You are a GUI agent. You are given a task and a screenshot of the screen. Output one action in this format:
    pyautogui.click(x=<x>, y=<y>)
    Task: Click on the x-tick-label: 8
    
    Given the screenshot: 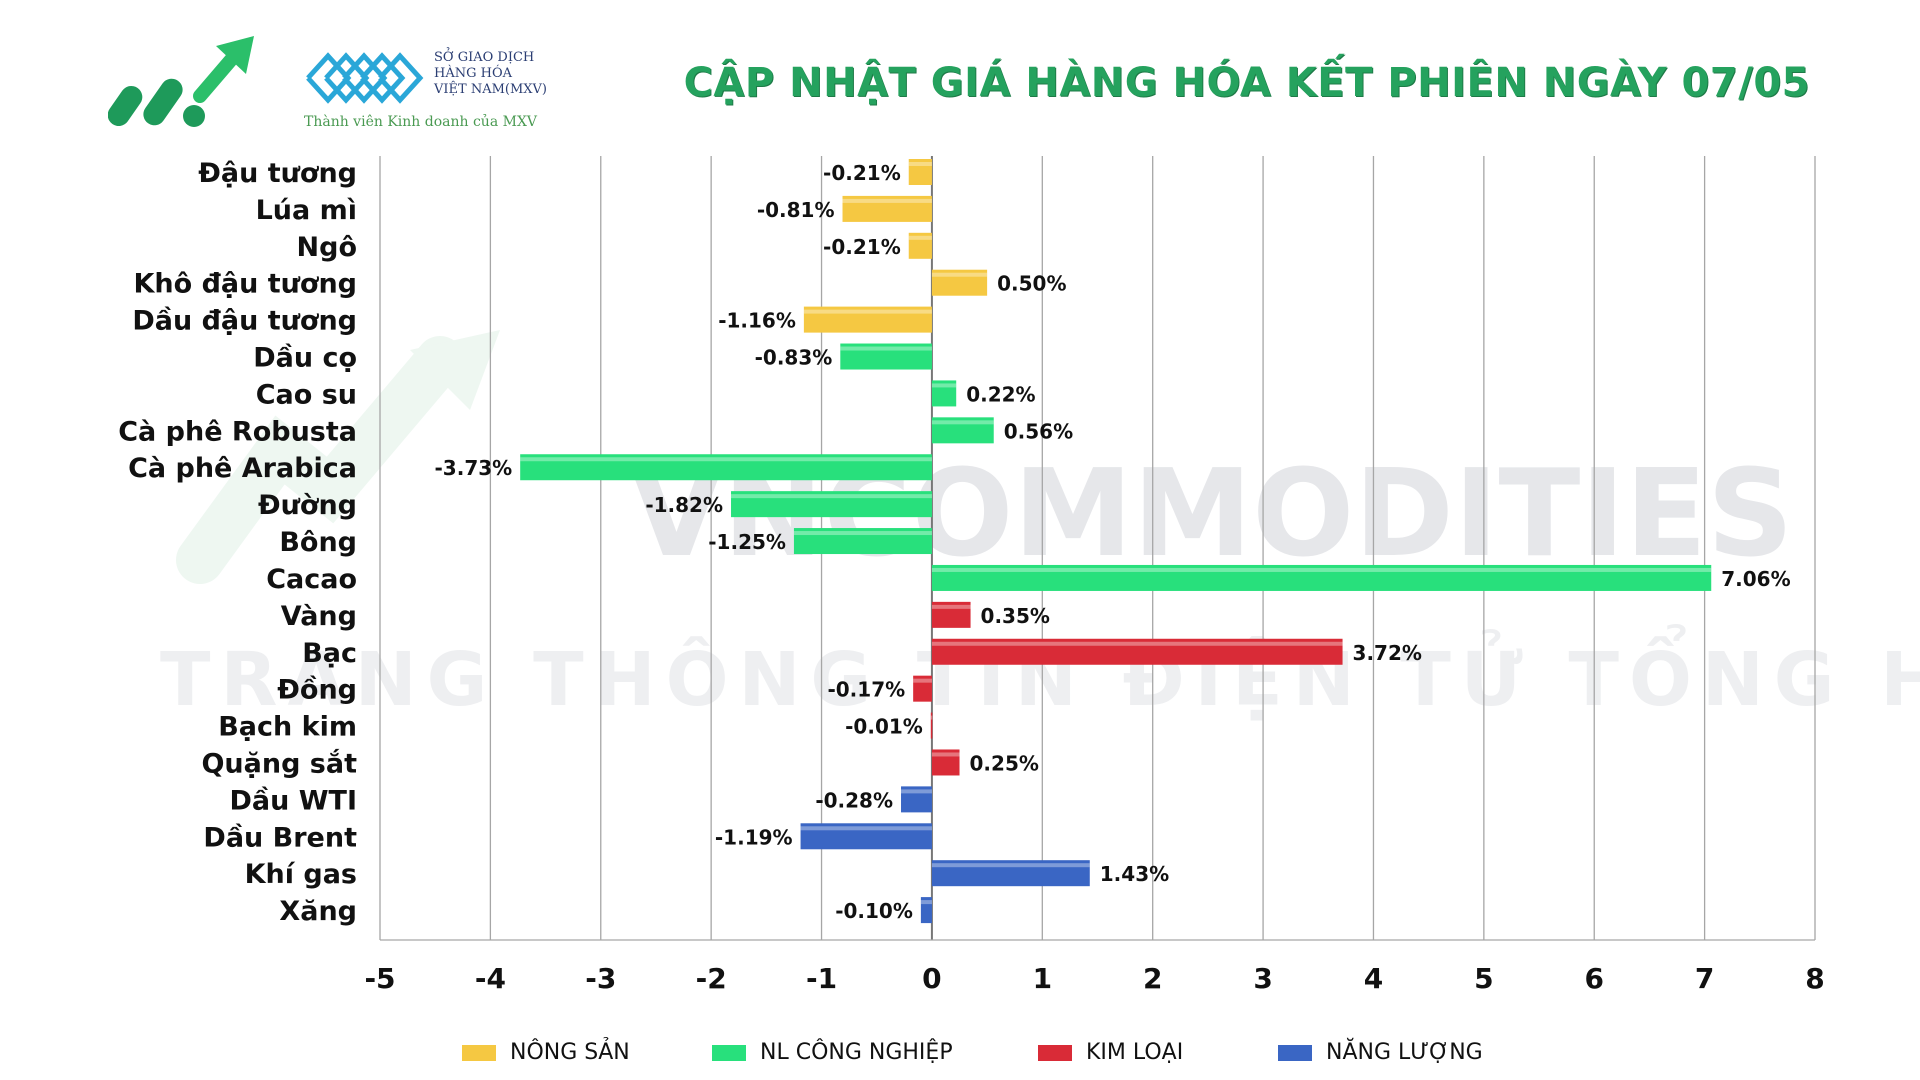 What is the action you would take?
    pyautogui.click(x=1814, y=978)
    